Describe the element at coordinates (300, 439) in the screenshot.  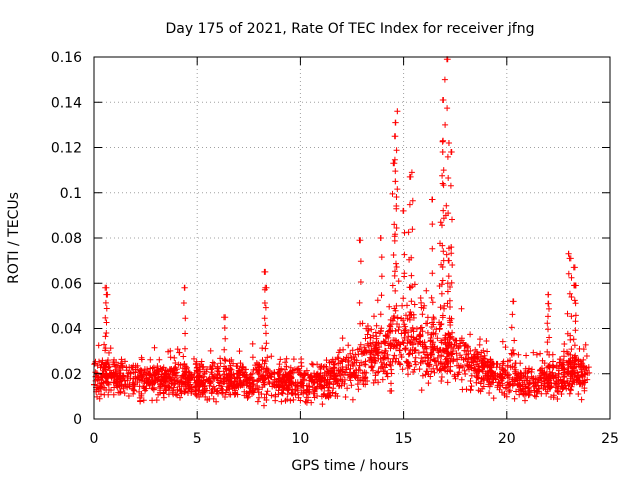
I see `x-tick-label: 10` at that location.